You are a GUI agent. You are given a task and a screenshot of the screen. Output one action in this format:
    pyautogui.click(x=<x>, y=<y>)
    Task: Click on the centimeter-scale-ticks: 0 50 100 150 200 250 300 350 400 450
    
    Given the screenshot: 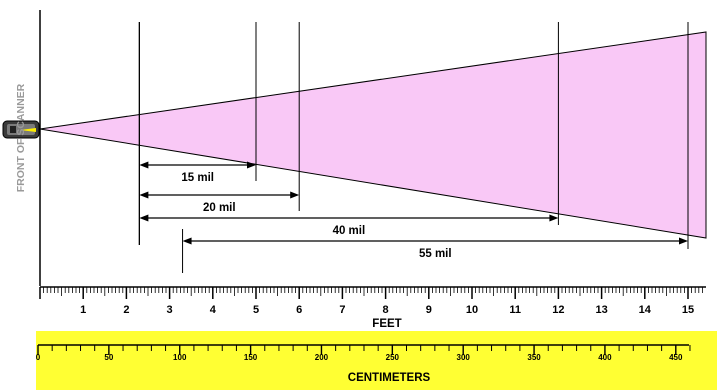 What is the action you would take?
    pyautogui.click(x=363, y=353)
    